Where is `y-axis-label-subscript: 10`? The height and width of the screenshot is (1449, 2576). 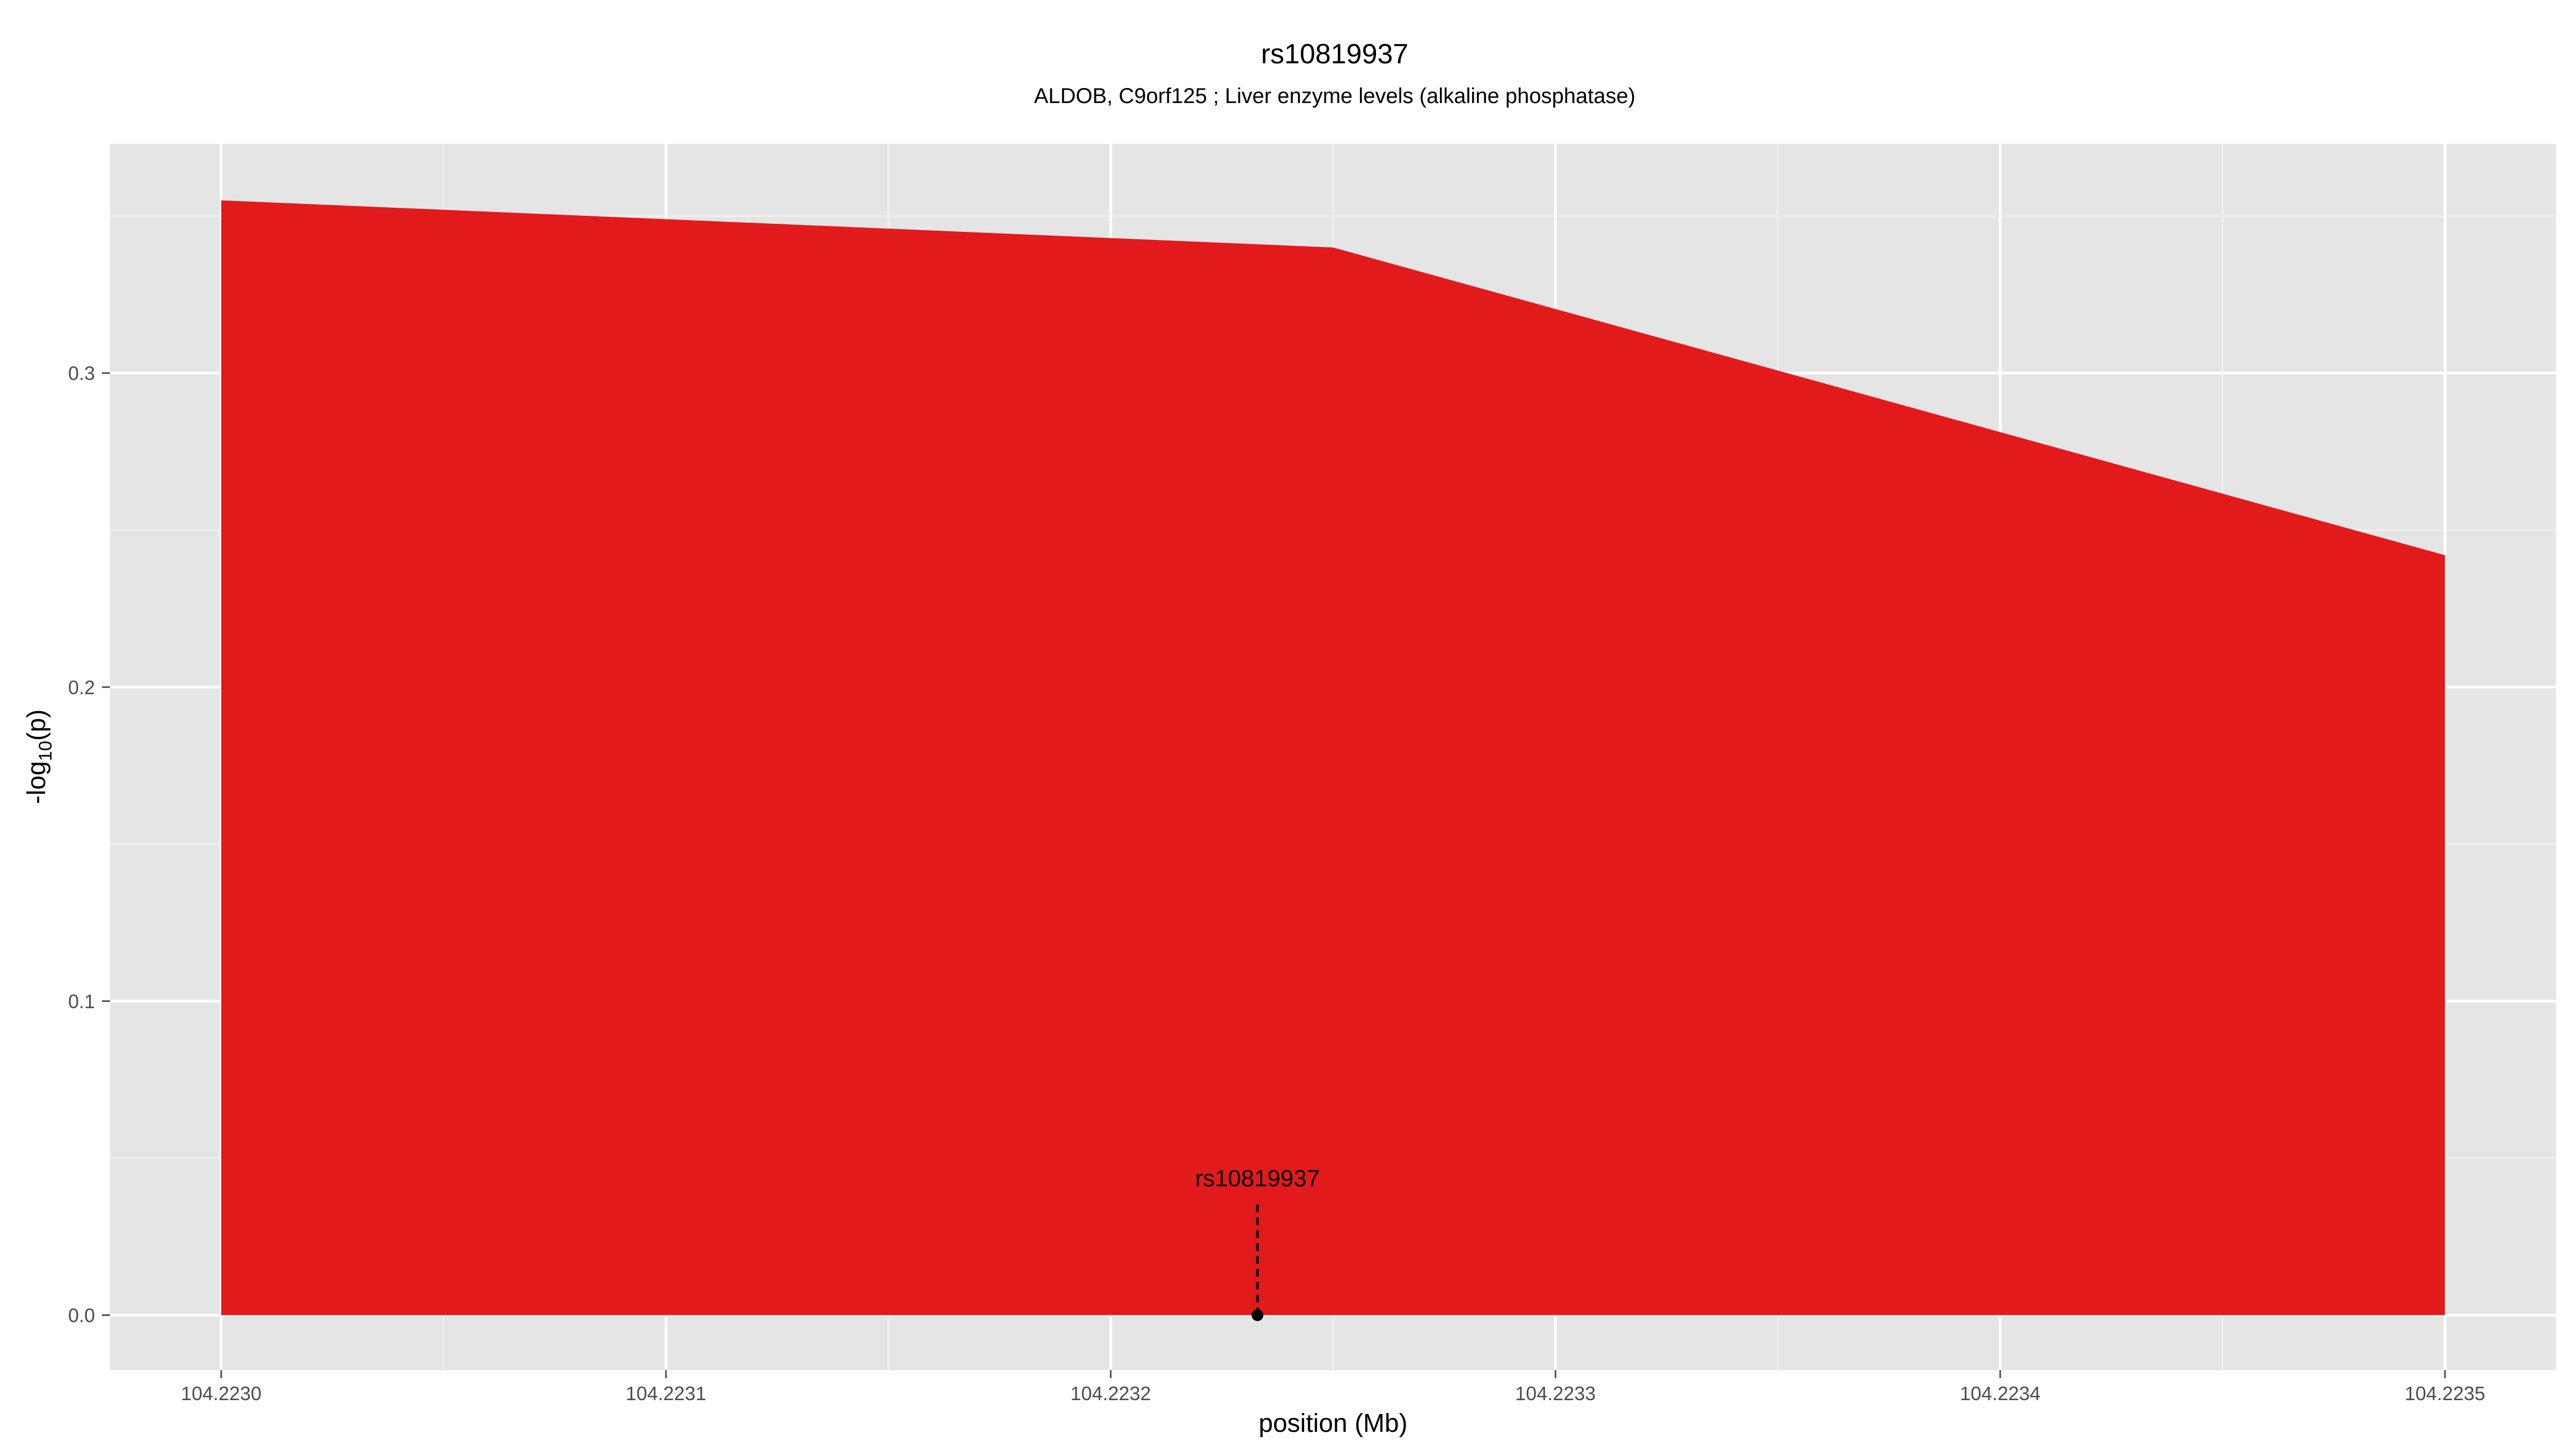
y-axis-label-subscript: 10 is located at coordinates (45, 751).